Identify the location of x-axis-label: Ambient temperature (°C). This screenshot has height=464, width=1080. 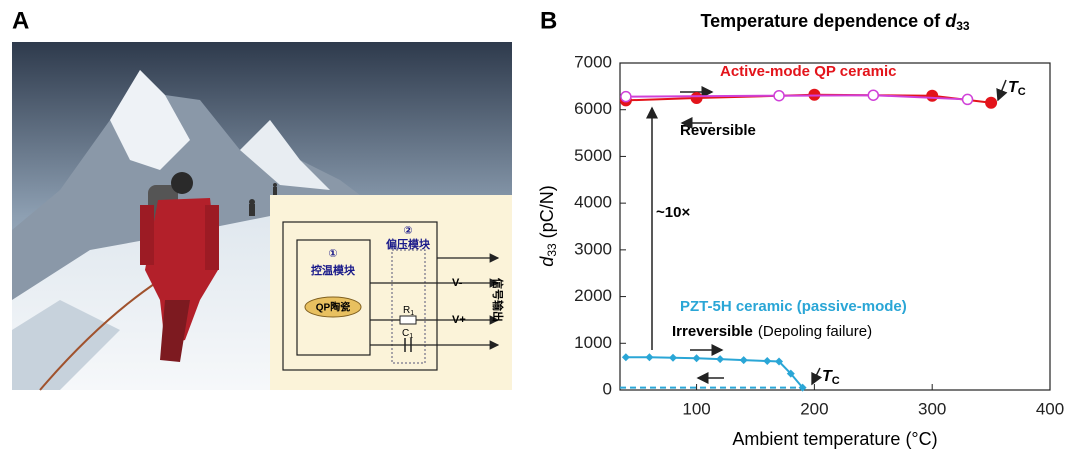
(834, 439).